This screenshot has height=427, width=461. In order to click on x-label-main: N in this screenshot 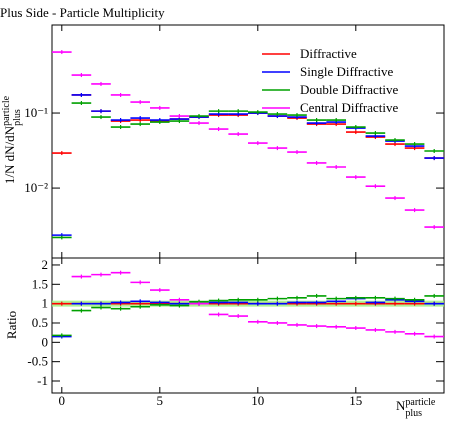, I will do `click(401, 405)`.